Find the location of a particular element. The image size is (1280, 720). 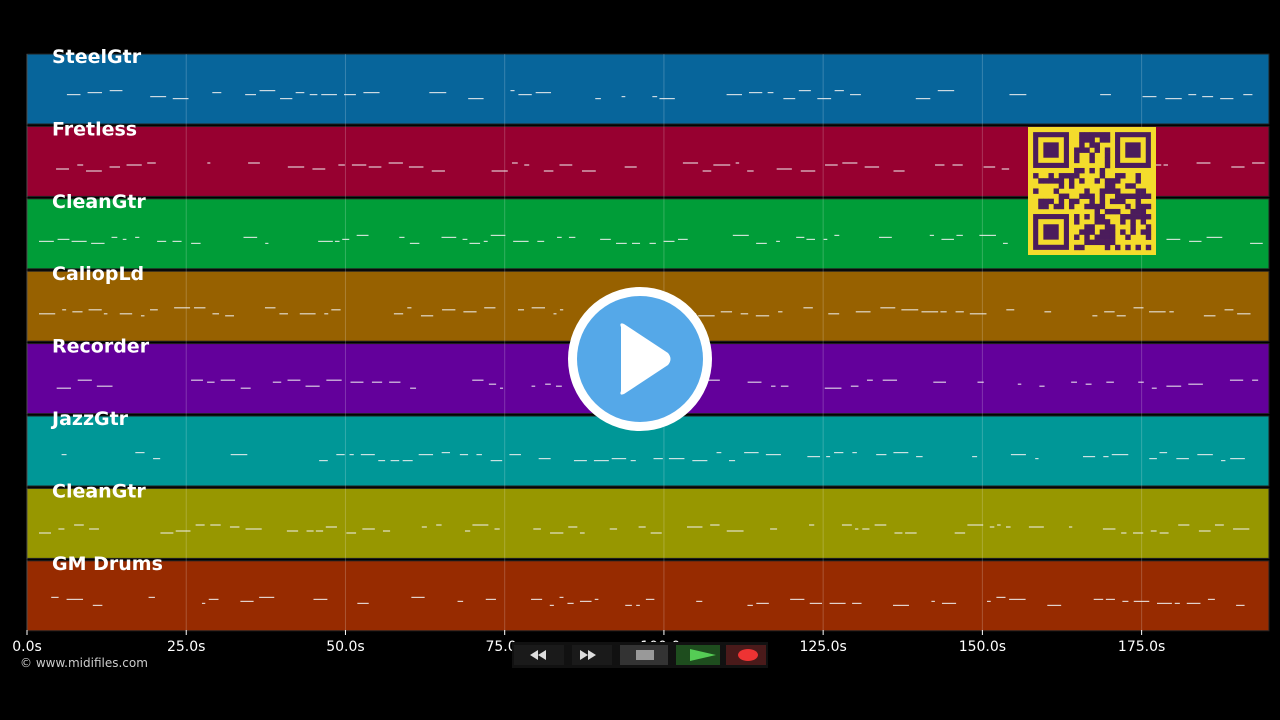

x-tick-label: 0.0s is located at coordinates (27, 647).